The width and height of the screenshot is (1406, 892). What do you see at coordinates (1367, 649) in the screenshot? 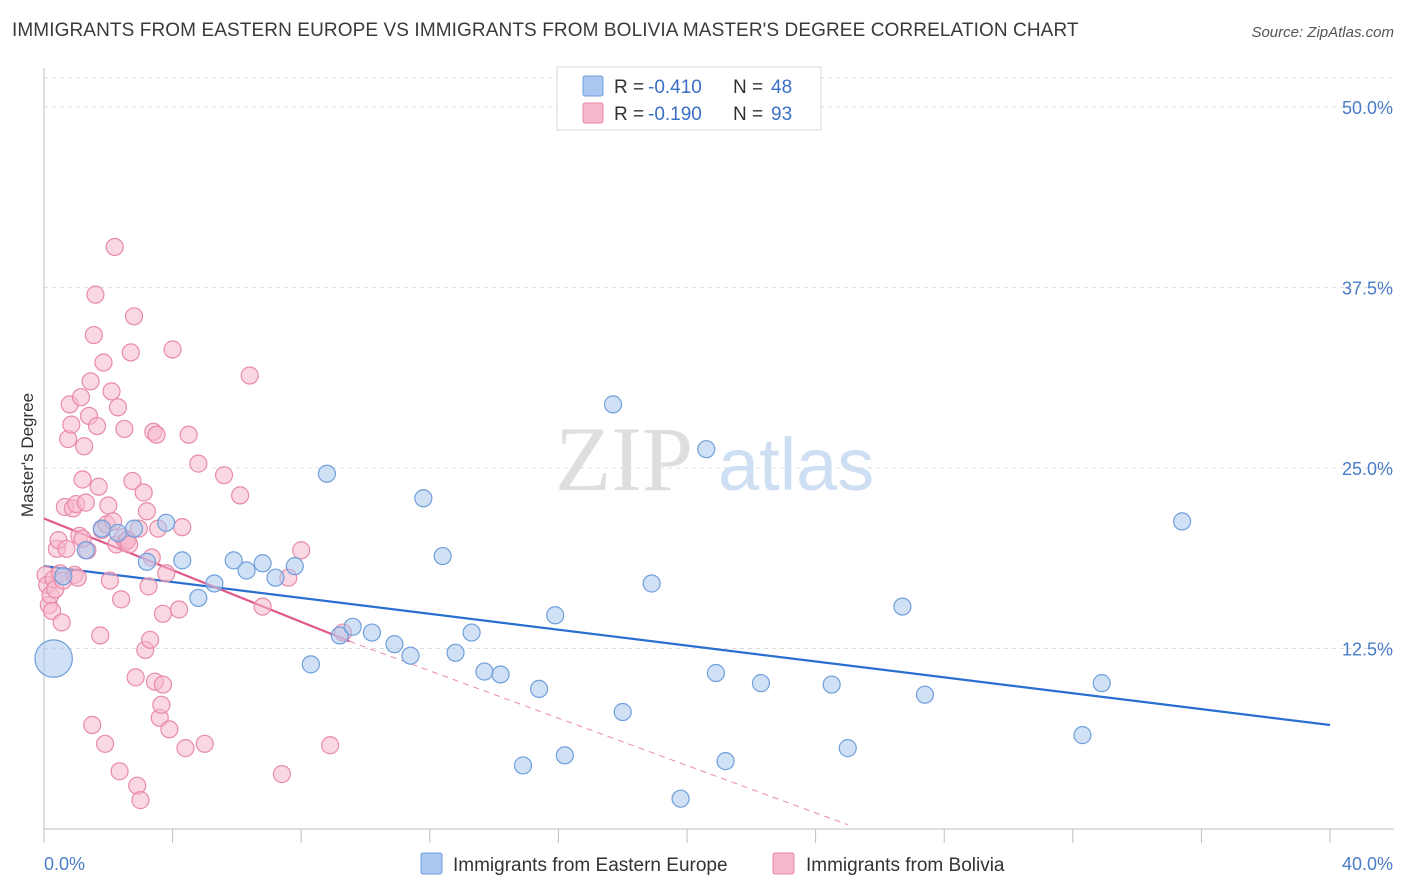
I see `y-tick-label-0: 12.5%` at bounding box center [1367, 649].